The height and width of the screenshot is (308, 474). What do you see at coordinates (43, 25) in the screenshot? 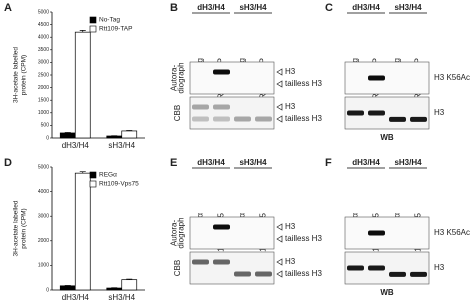
I see `y-tick-label: 4500` at bounding box center [43, 25].